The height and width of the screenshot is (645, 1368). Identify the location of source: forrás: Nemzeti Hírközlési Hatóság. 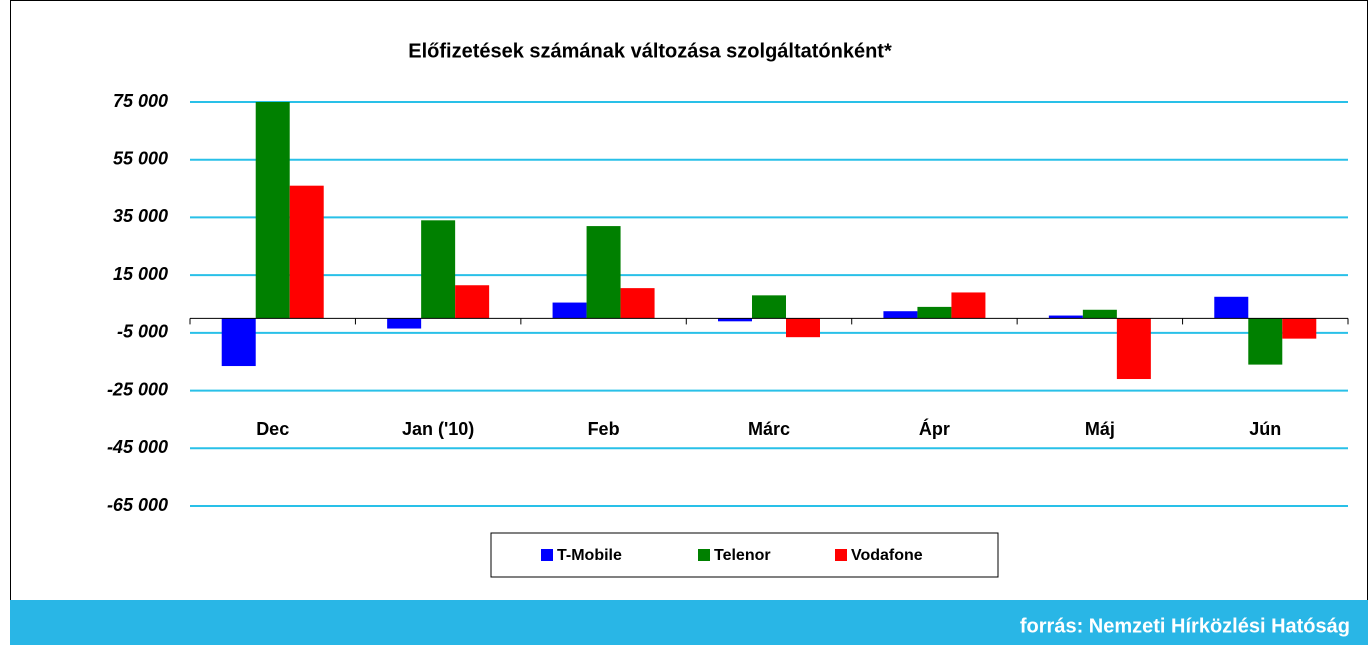
(1185, 626).